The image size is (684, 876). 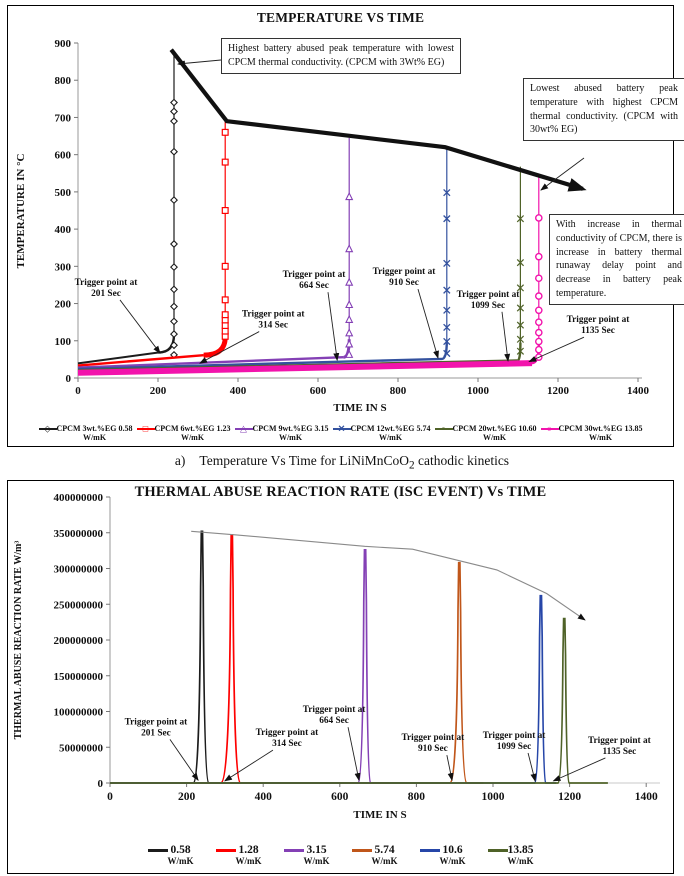 I want to click on legend-item: 13.85 W/mK, so click(x=510, y=855).